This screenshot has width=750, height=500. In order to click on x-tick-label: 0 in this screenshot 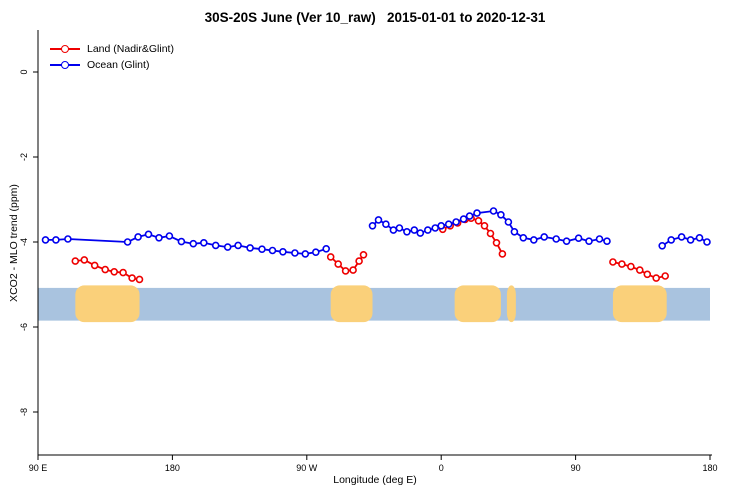, I will do `click(441, 468)`.